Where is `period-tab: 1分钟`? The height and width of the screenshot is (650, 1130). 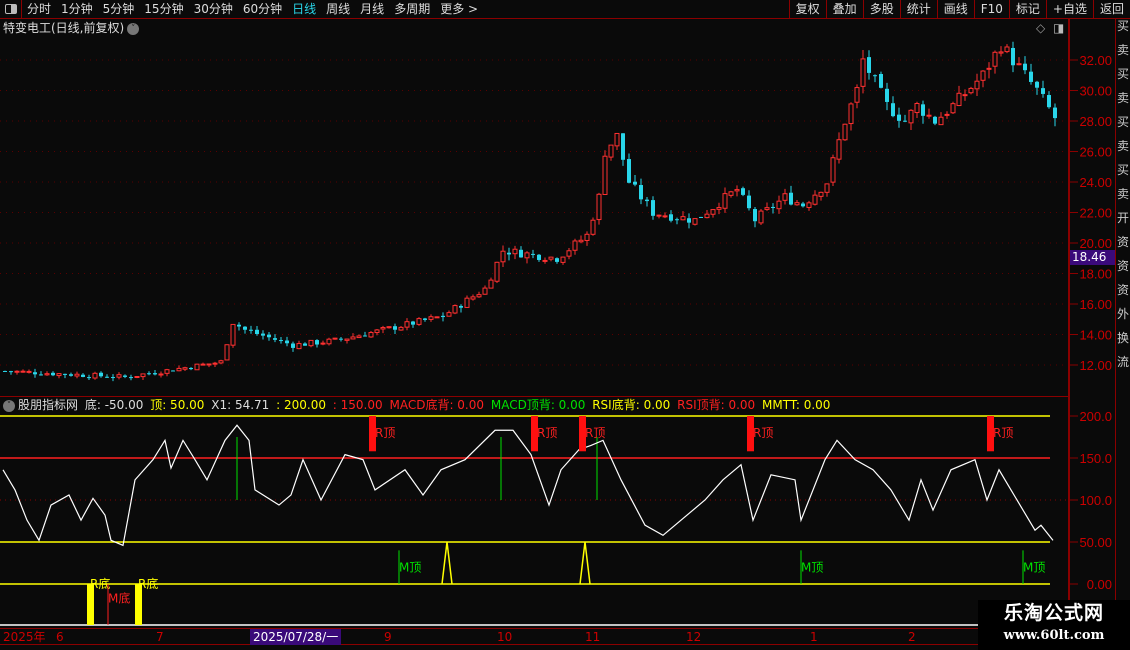
period-tab: 1分钟 is located at coordinates (77, 8).